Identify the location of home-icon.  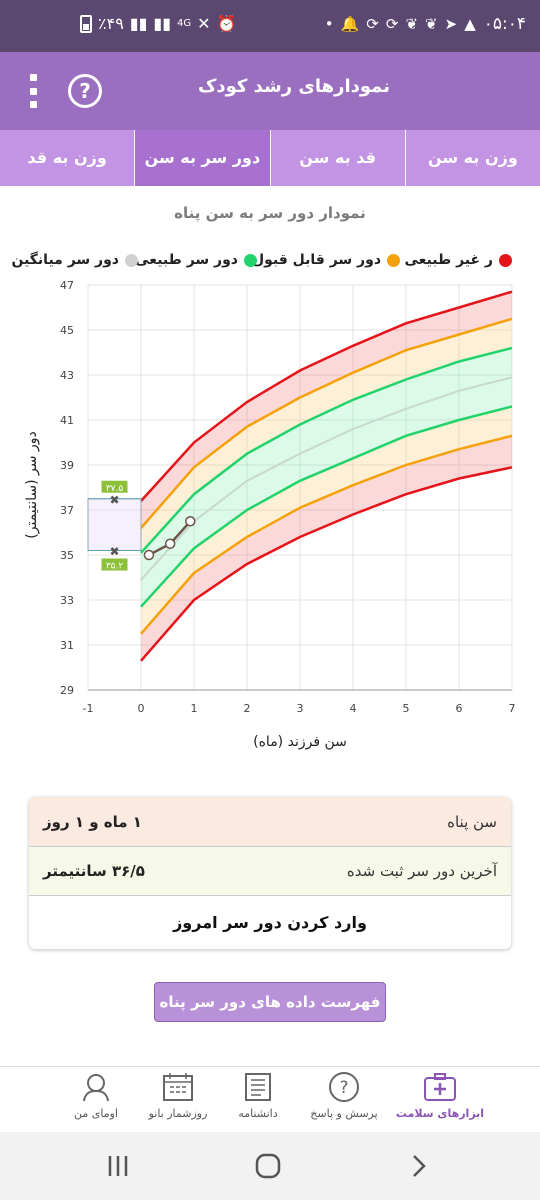
(268, 1166).